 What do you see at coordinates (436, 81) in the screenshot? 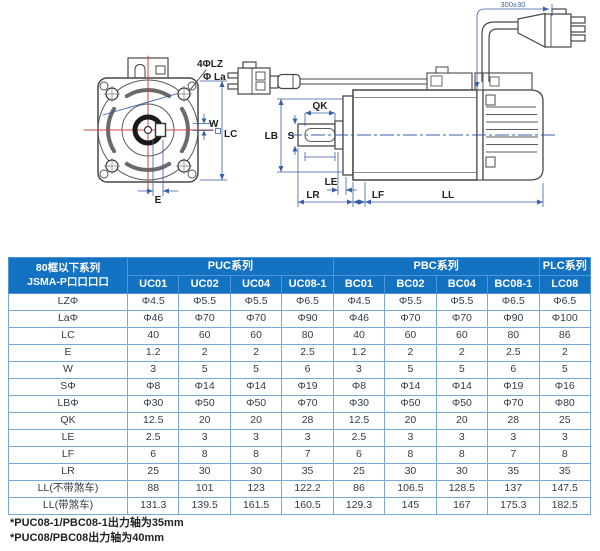
I see `terminal-box-detail` at bounding box center [436, 81].